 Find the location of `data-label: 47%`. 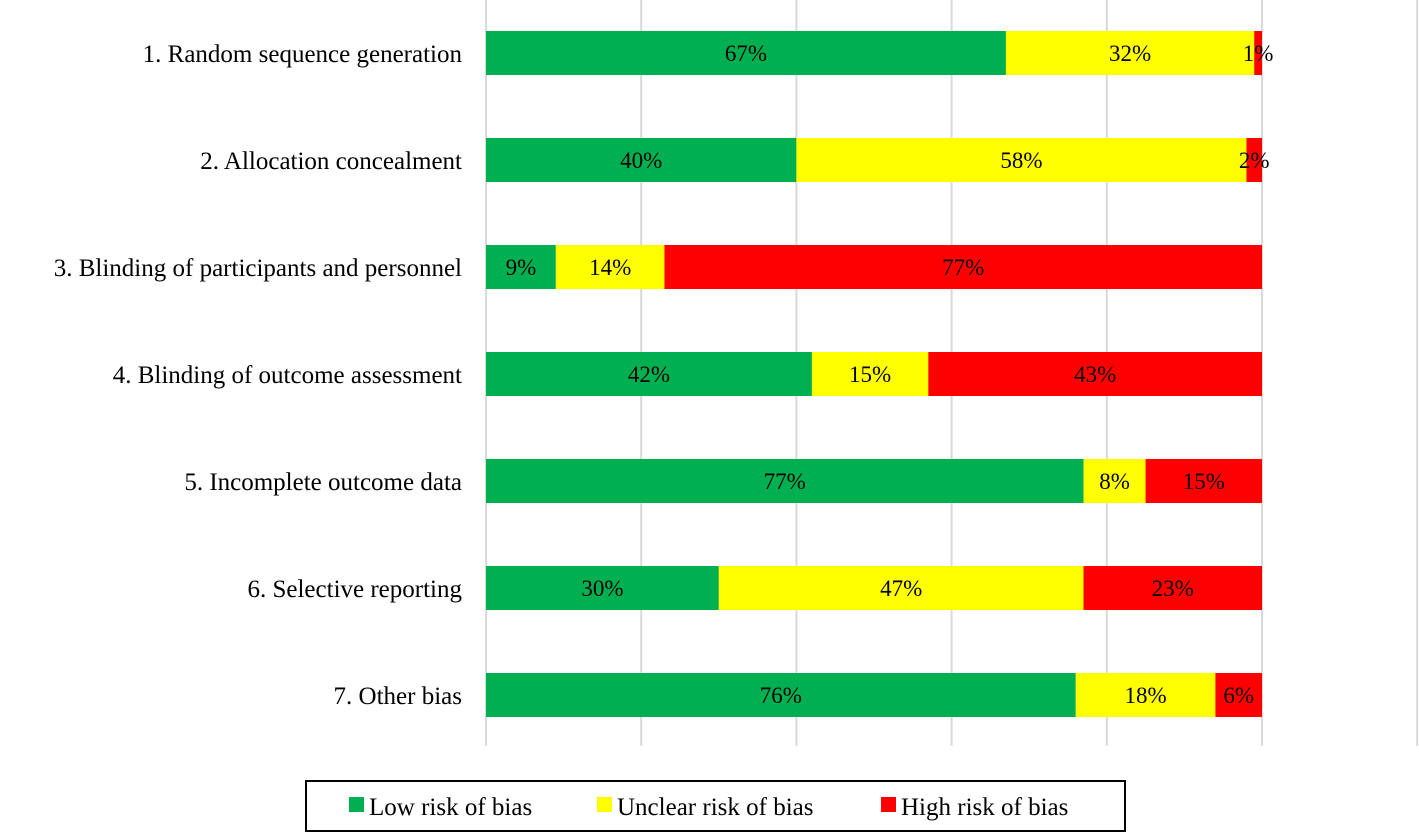

data-label: 47% is located at coordinates (901, 588).